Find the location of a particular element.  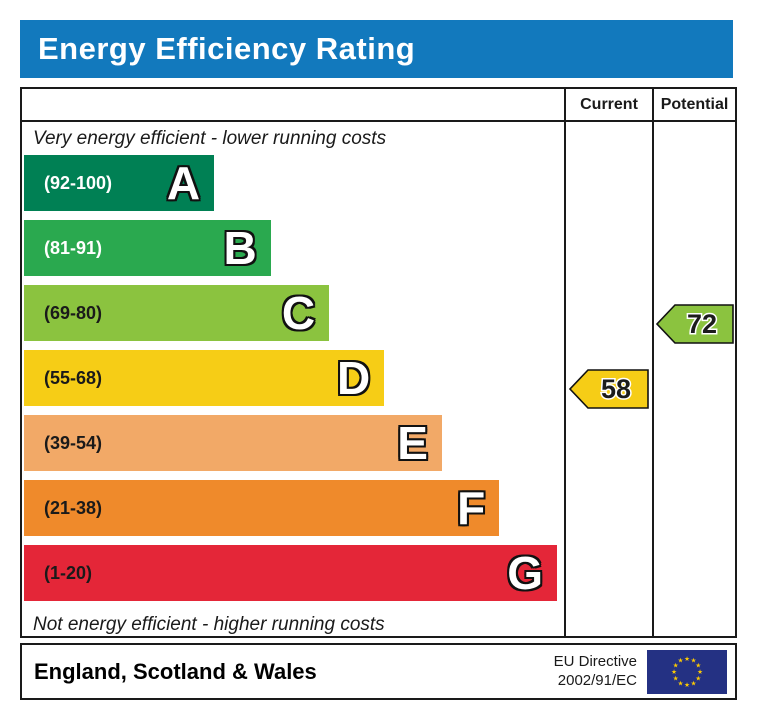

current-rating-value: 58 is located at coordinates (616, 389).